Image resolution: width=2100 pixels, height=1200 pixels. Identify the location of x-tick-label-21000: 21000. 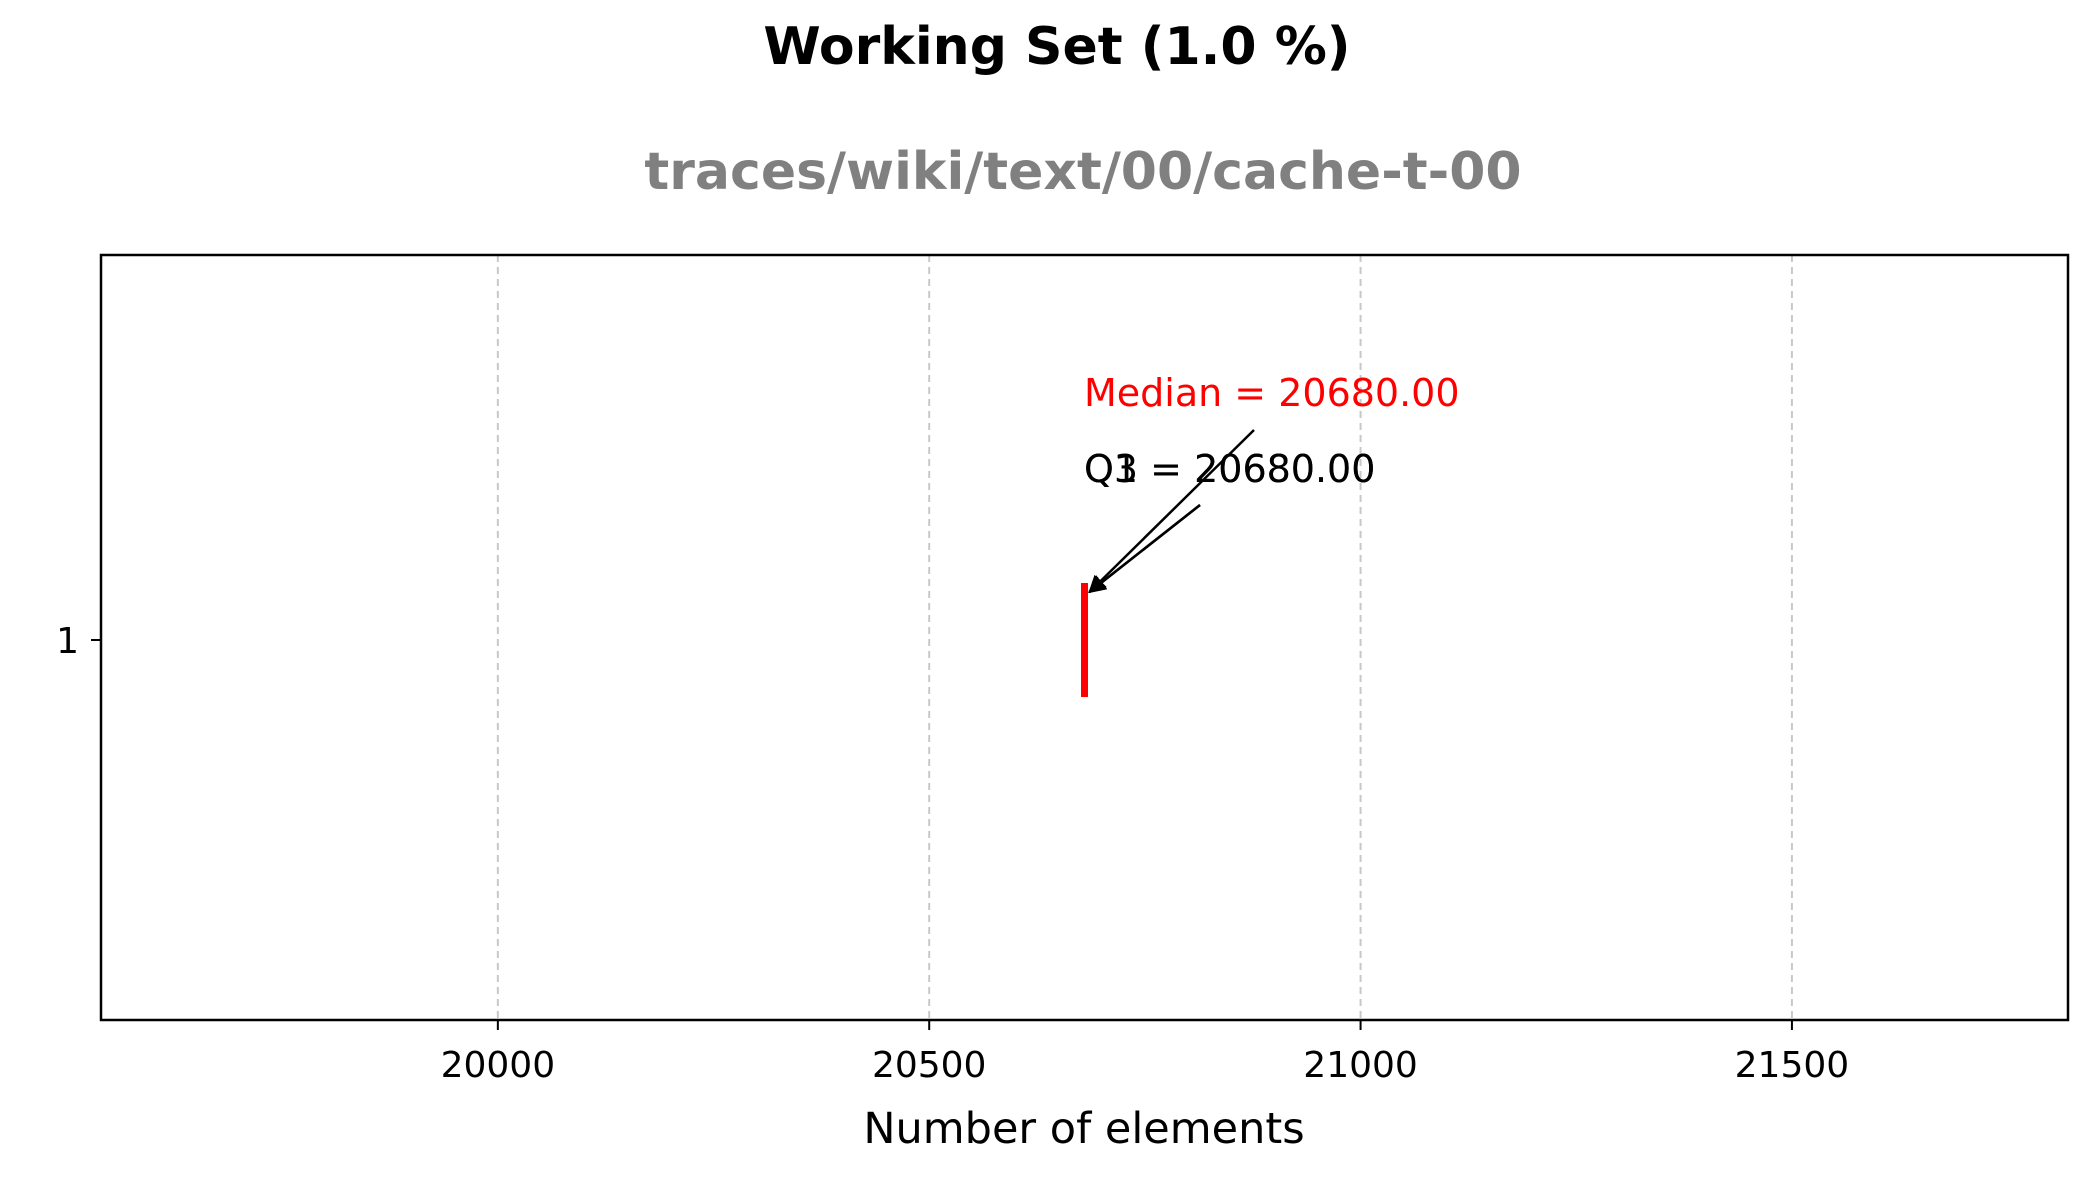
(1360, 1065).